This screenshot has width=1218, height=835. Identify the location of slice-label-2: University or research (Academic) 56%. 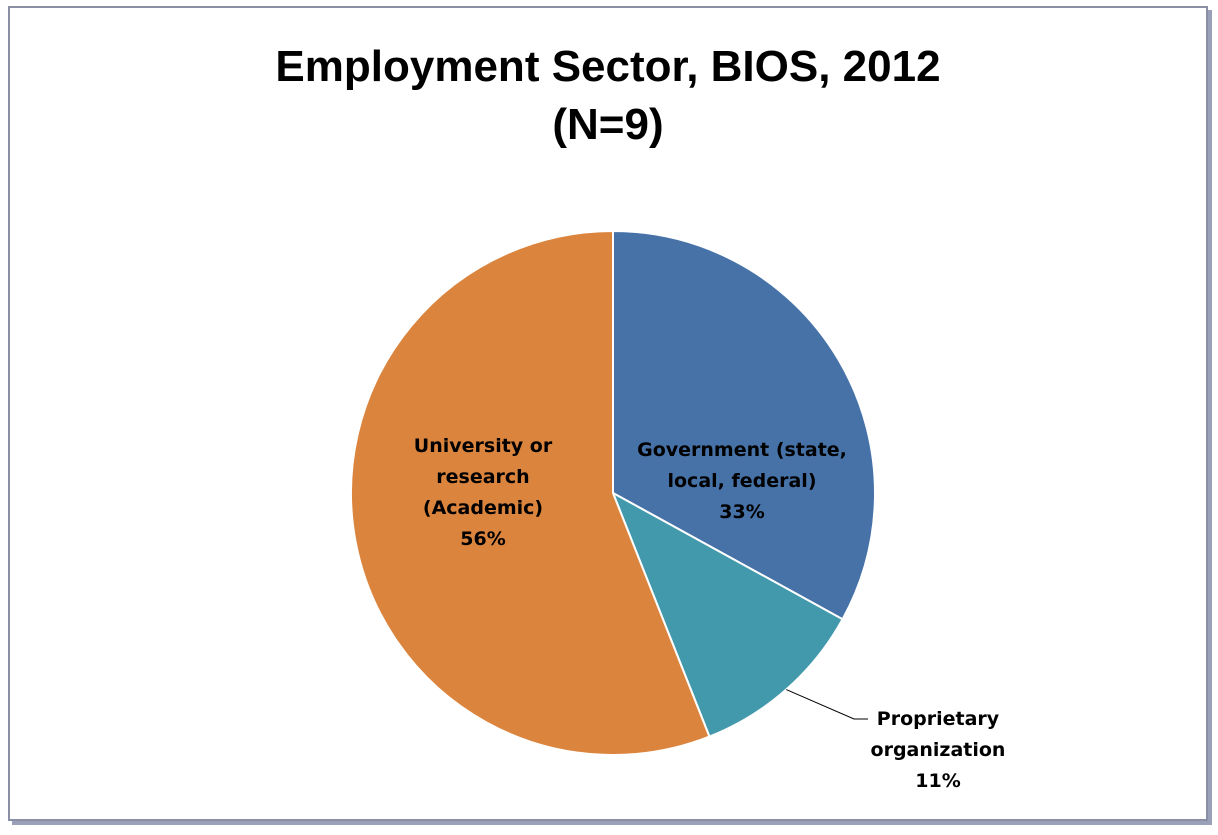
(483, 492).